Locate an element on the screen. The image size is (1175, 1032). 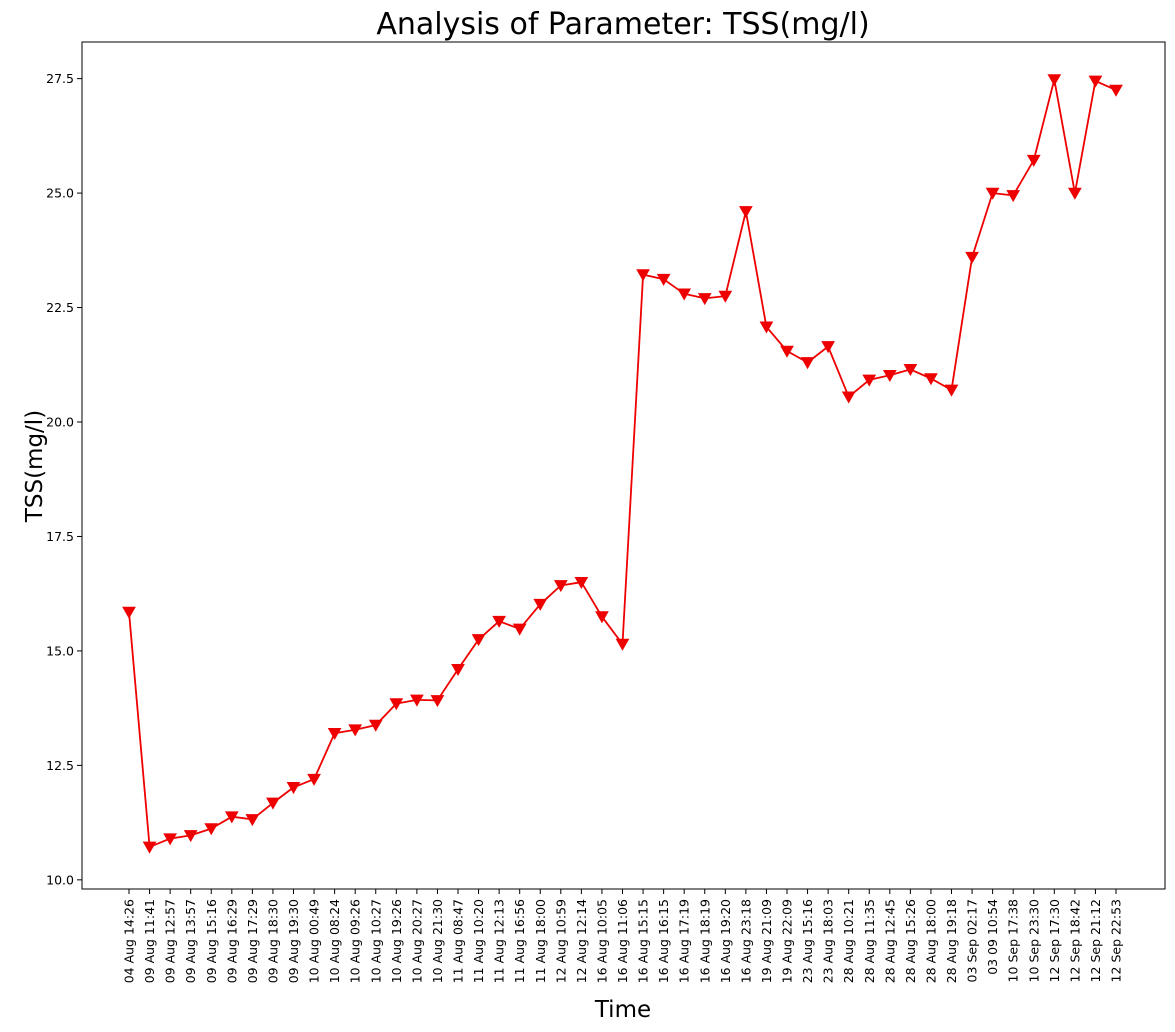
y-axis: 10.0 12.5 15.0 17.5 20.0 22.5 25.0 27.5 is located at coordinates (64, 479).